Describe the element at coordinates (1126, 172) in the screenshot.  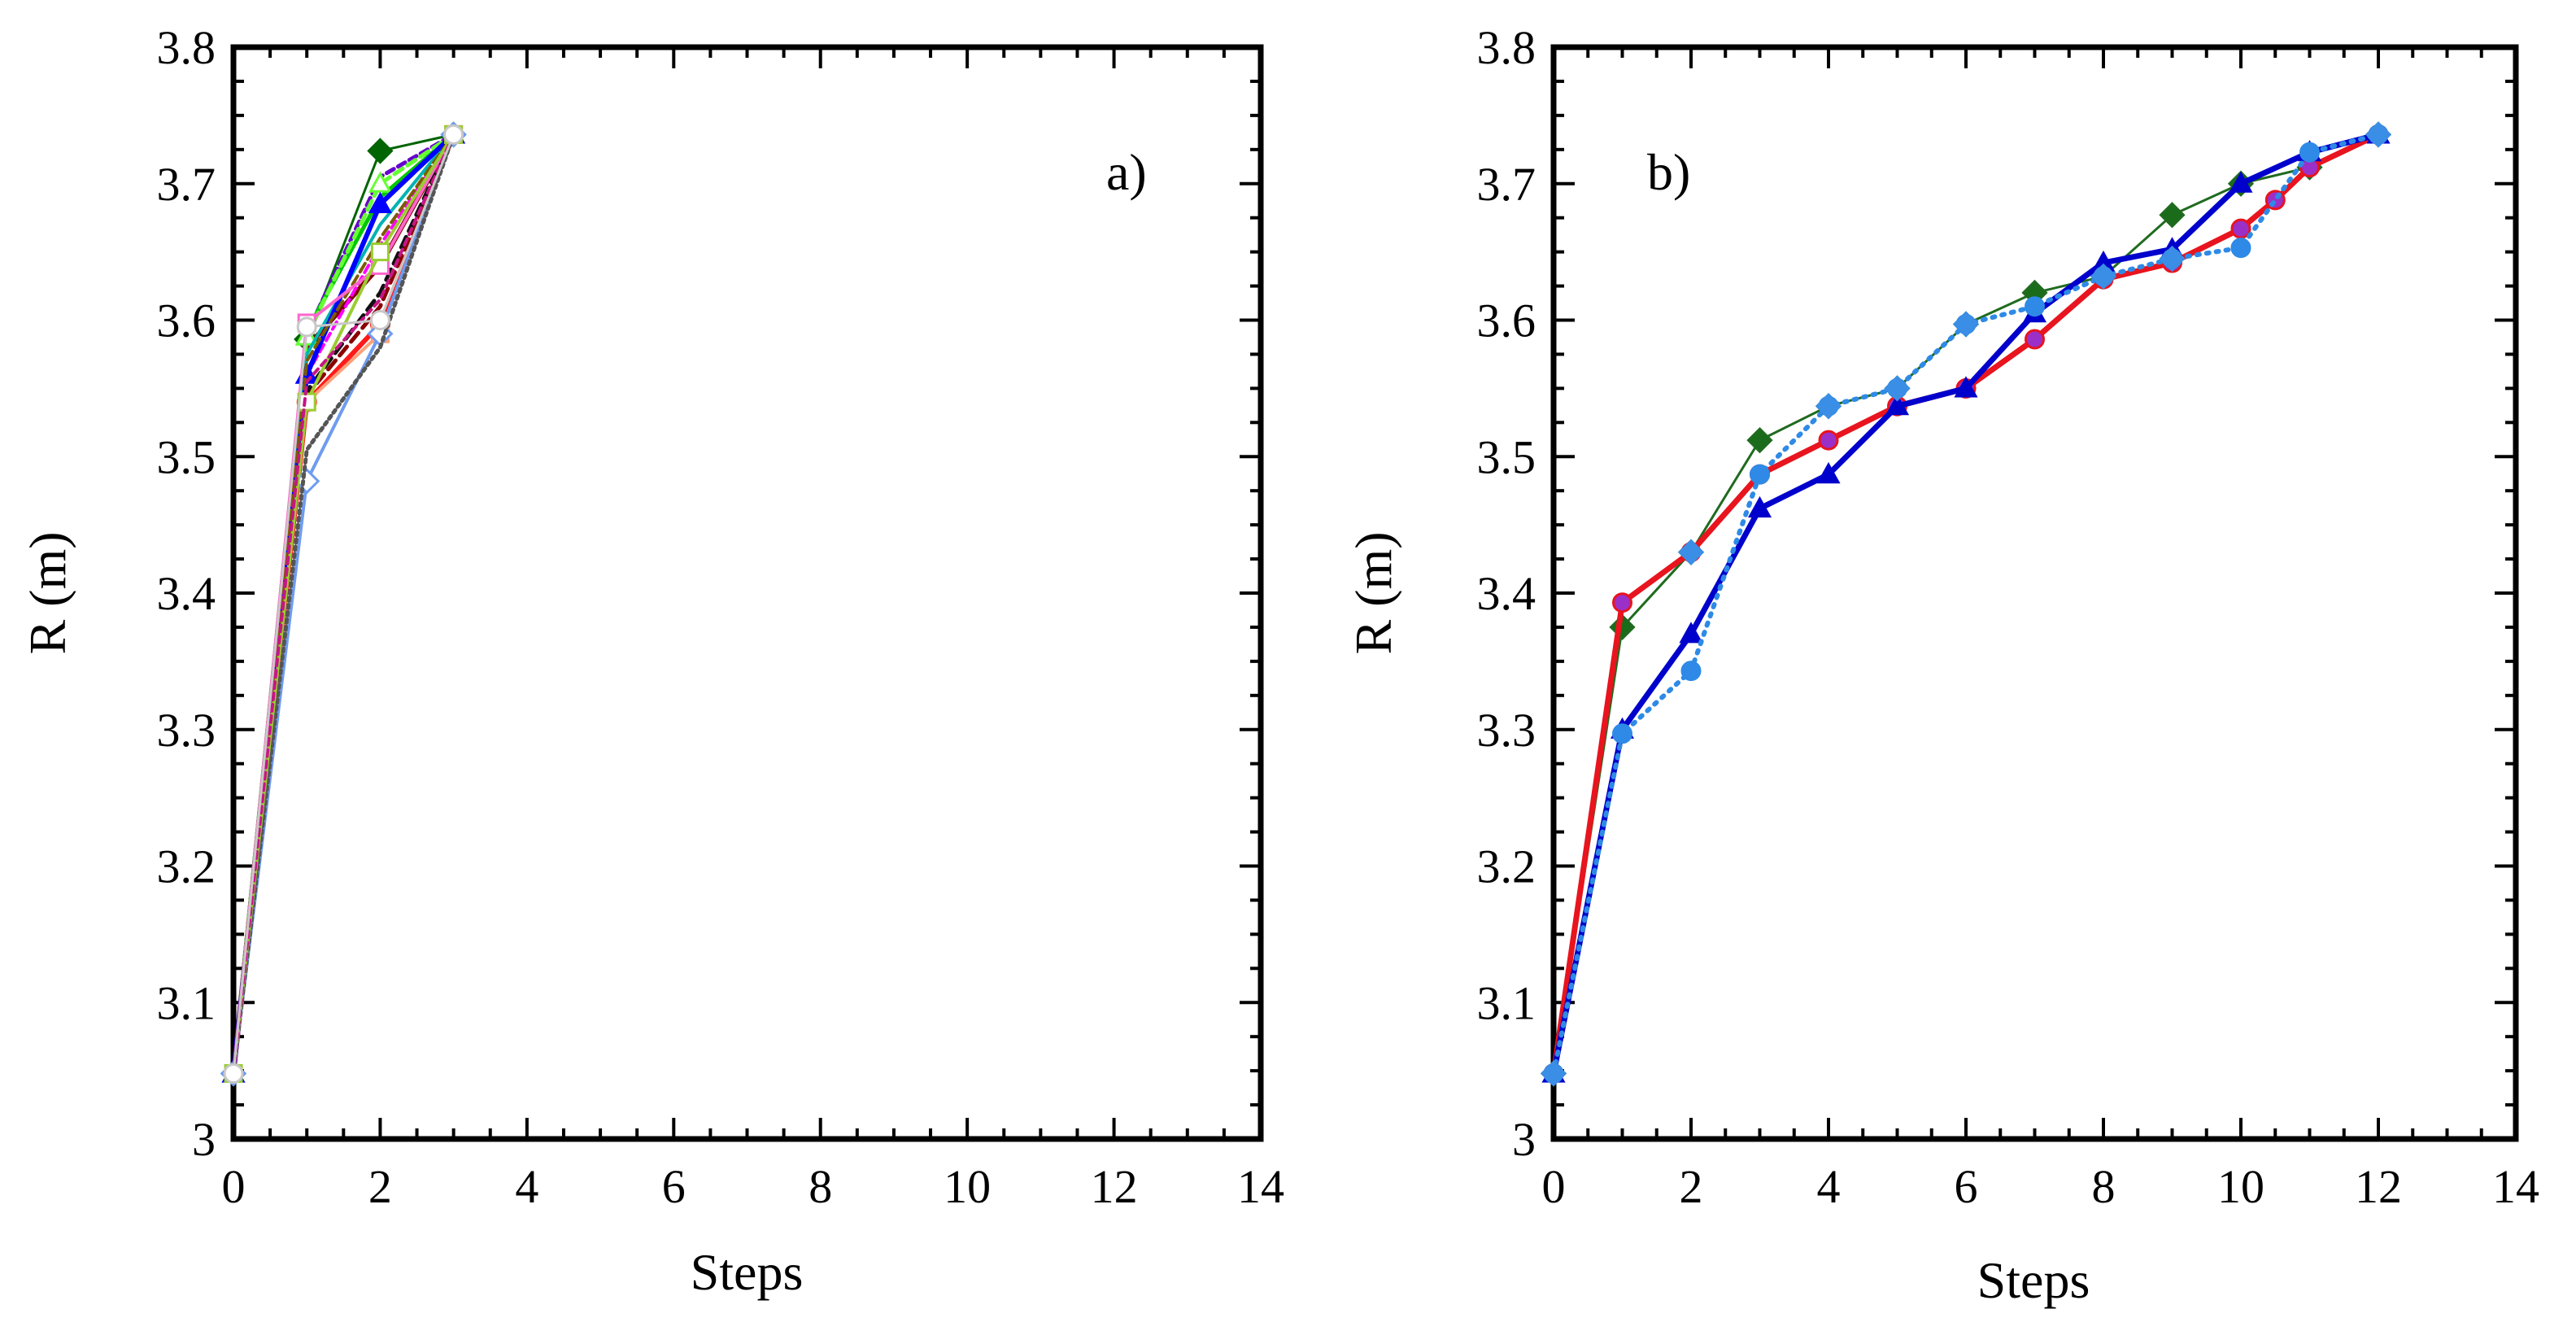
I see `panel-a-label: a)` at that location.